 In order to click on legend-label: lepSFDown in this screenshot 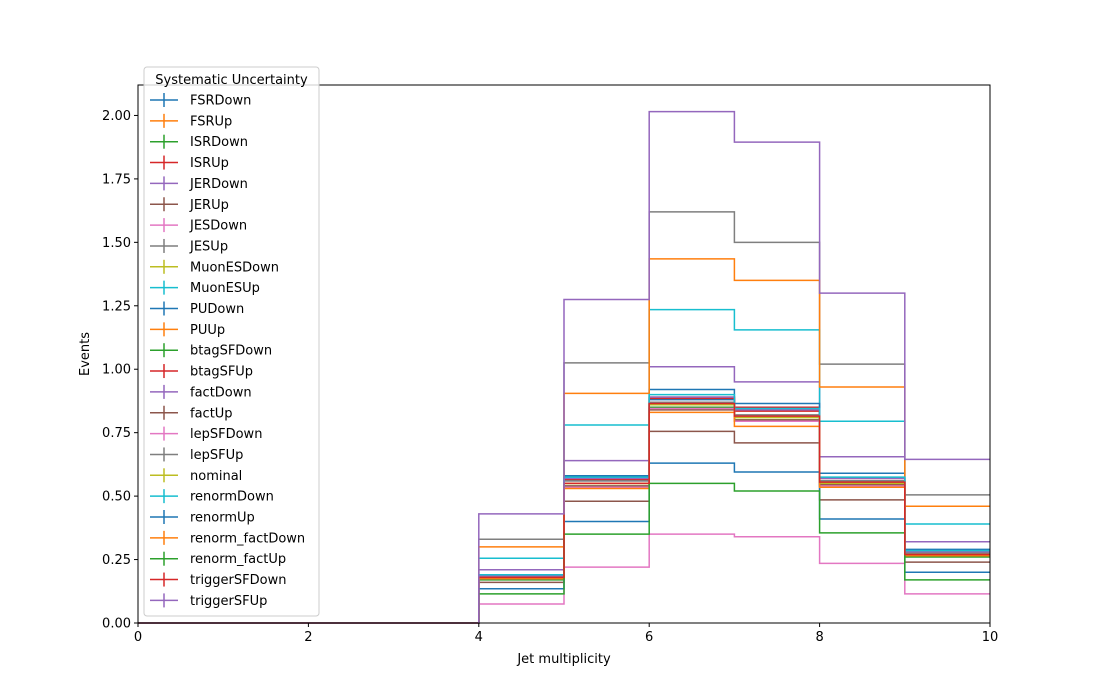, I will do `click(226, 434)`.